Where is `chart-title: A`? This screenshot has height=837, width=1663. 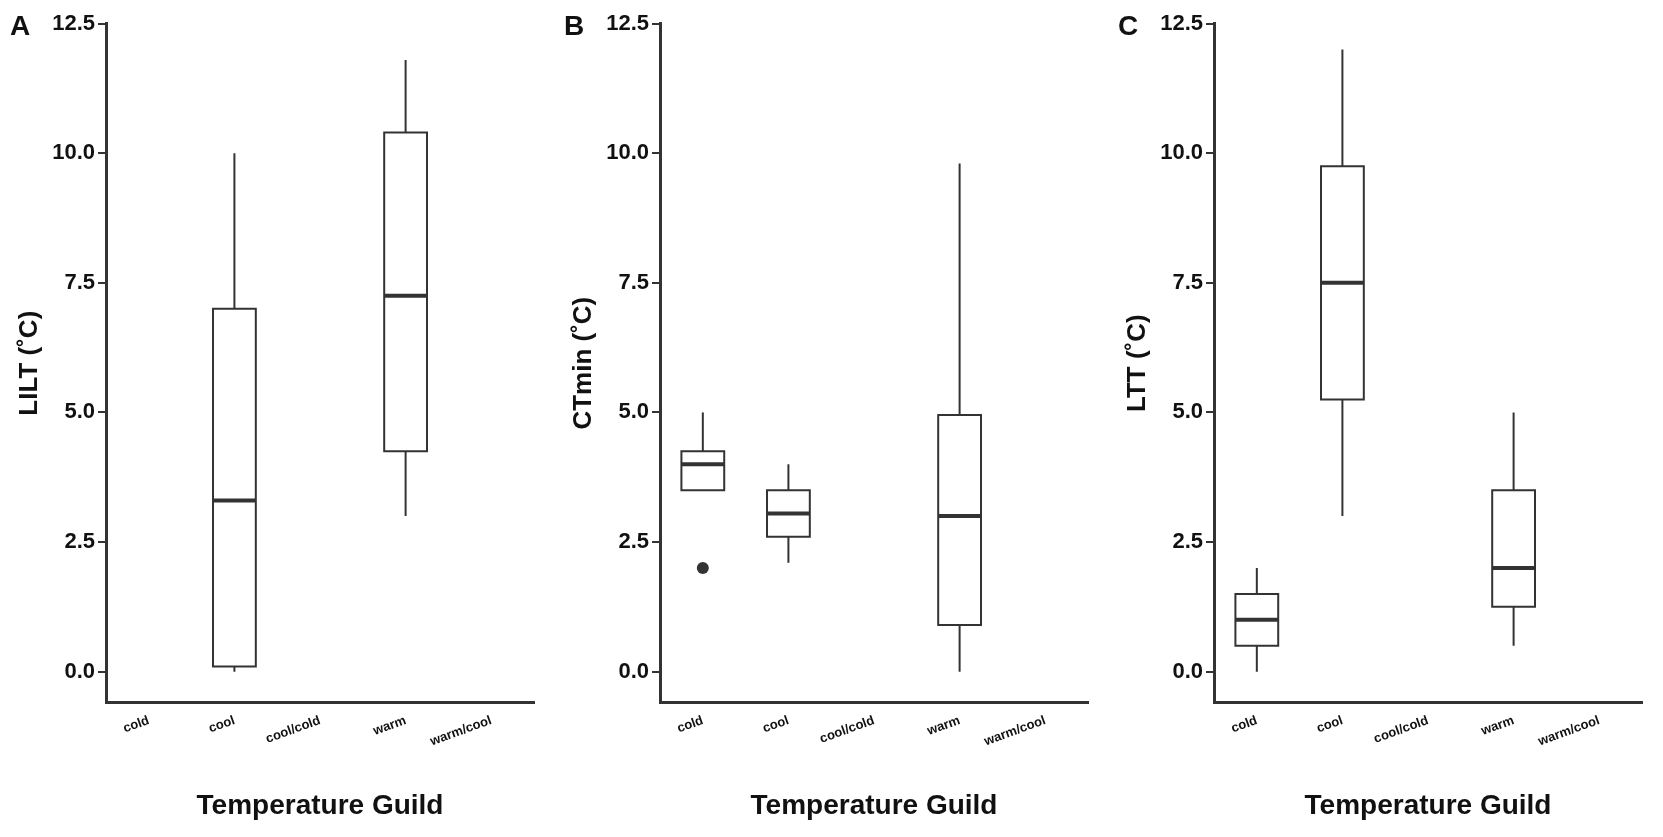 chart-title: A is located at coordinates (20, 25).